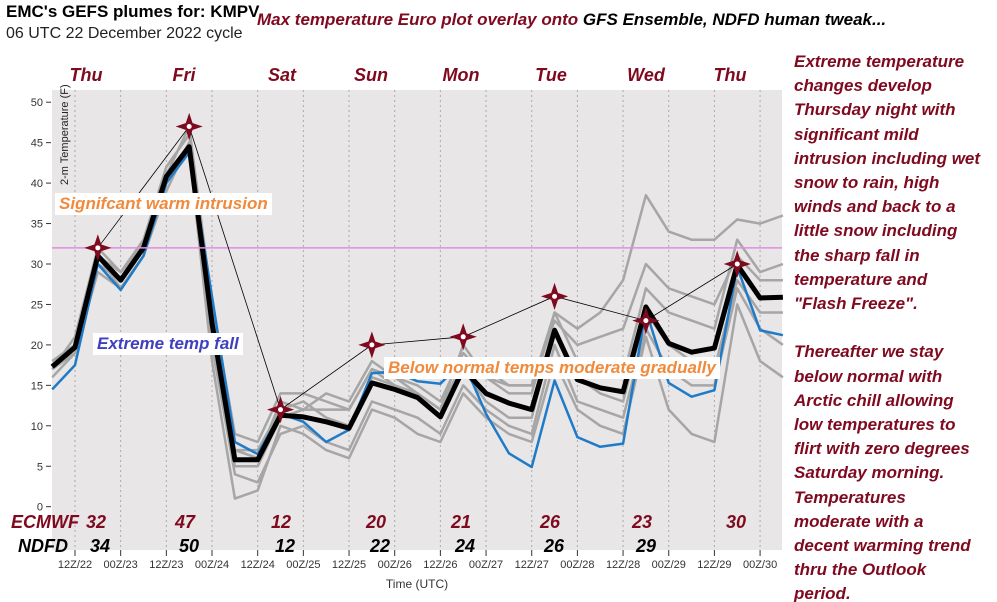 This screenshot has width=997, height=602. I want to click on ecmwf-value: 21, so click(461, 522).